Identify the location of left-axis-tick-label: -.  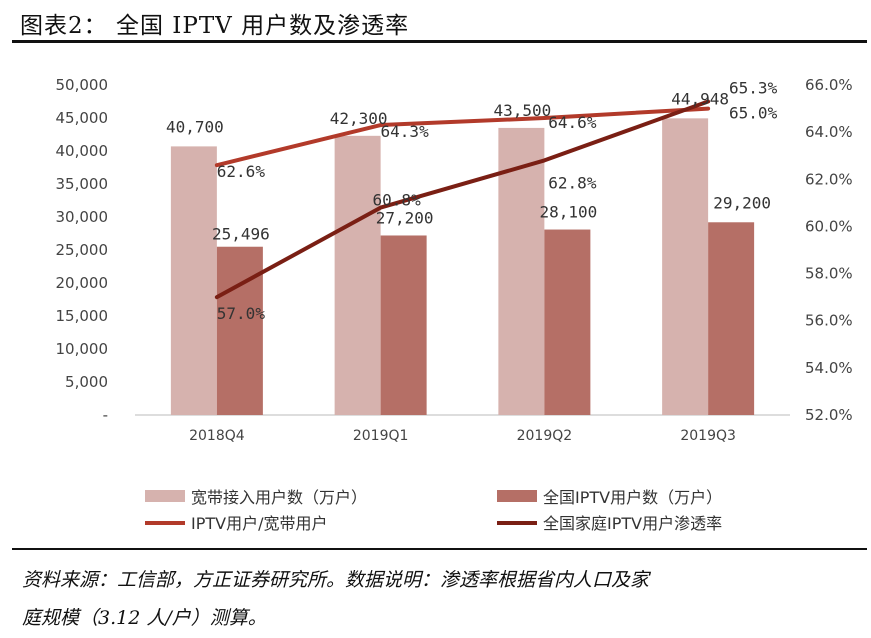
(105, 415).